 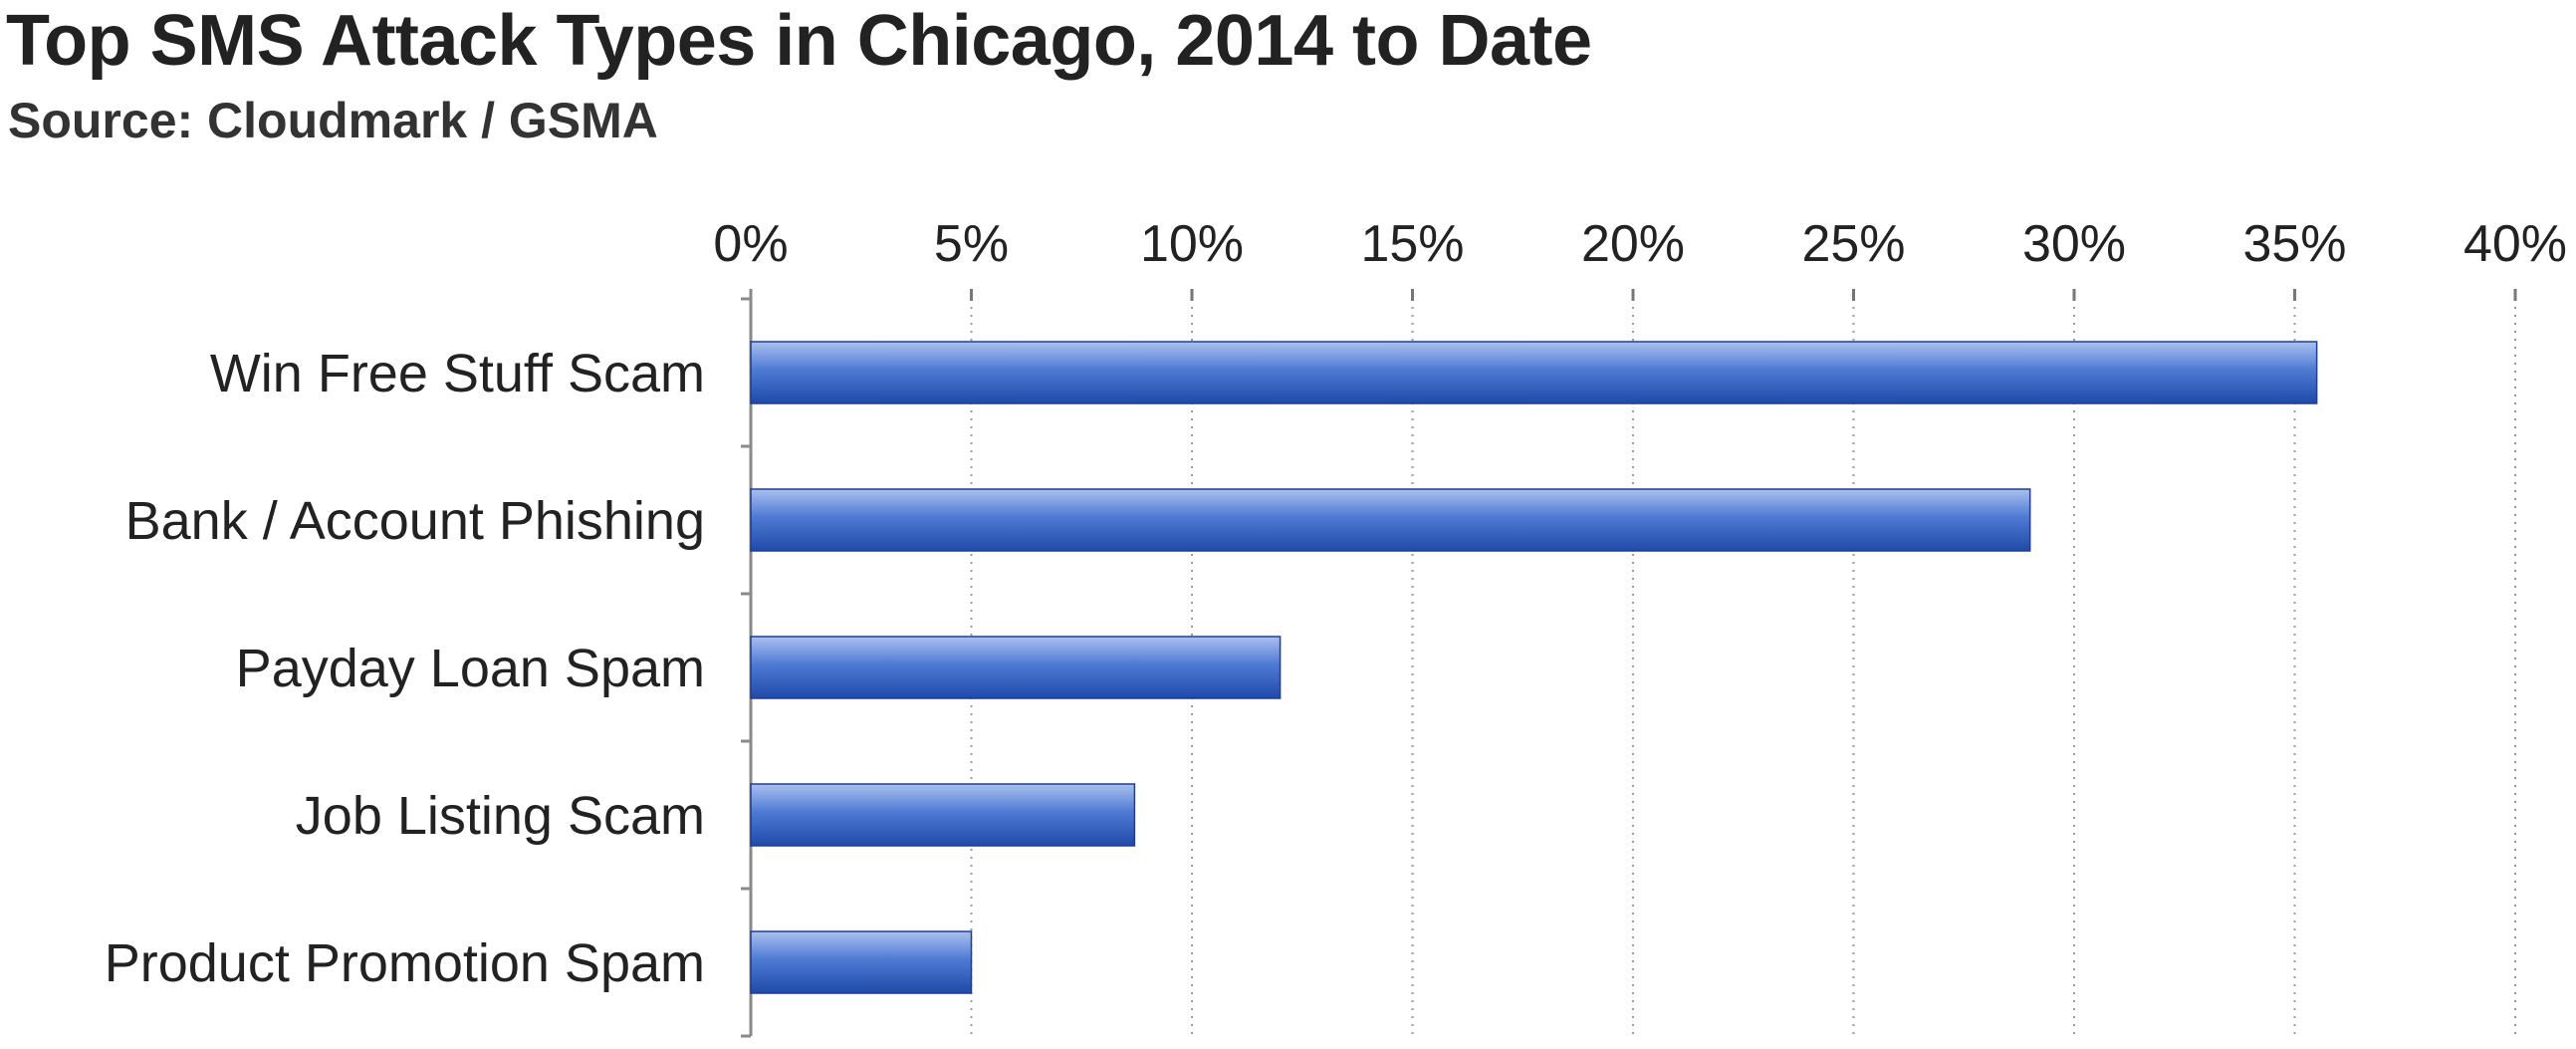 I want to click on x-tick-label: 40%, so click(x=2515, y=244).